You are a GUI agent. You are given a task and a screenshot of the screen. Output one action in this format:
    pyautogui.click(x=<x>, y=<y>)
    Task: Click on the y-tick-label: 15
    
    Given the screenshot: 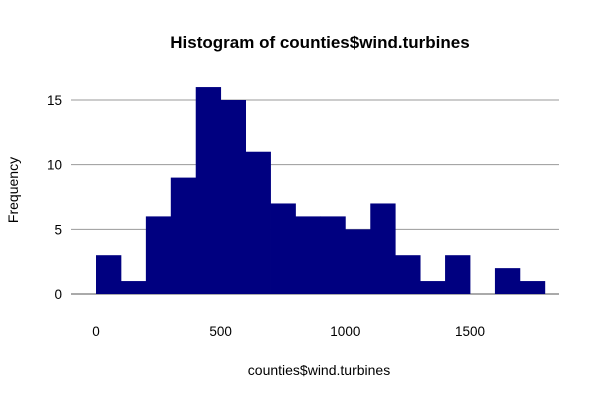 What is the action you would take?
    pyautogui.click(x=54, y=100)
    